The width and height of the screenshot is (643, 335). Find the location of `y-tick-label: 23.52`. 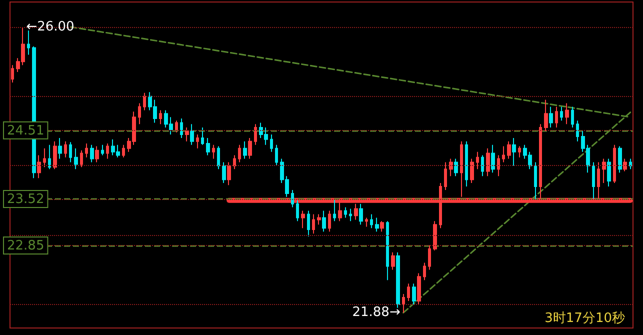

y-tick-label: 23.52 is located at coordinates (25, 199).